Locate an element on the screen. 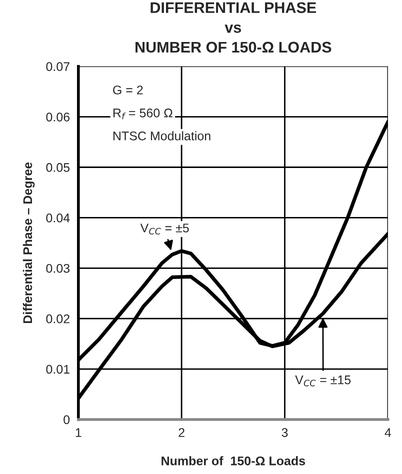  y-tick-label: 0.02 is located at coordinates (58, 319).